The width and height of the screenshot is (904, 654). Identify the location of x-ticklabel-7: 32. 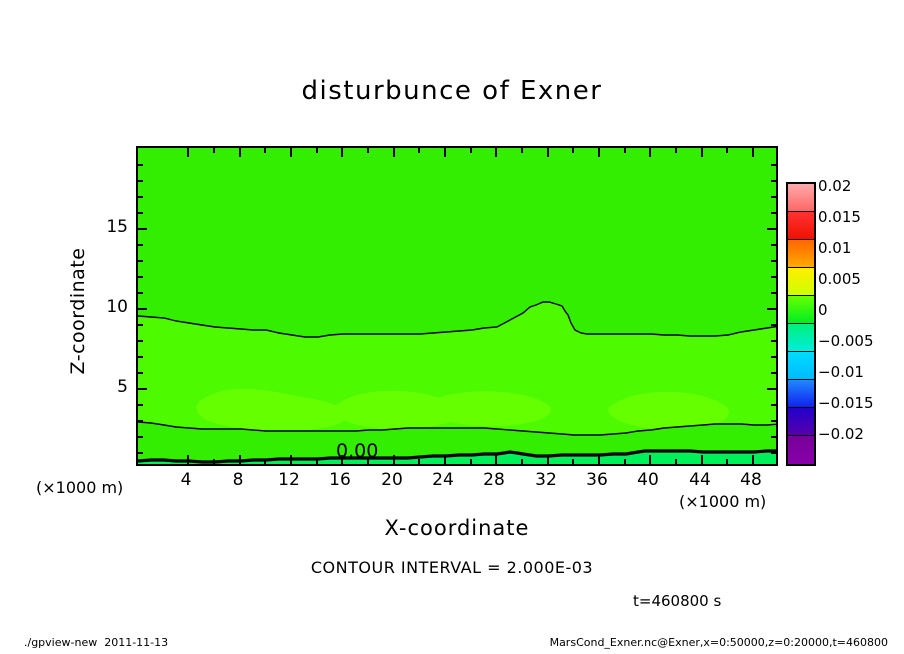
(546, 480).